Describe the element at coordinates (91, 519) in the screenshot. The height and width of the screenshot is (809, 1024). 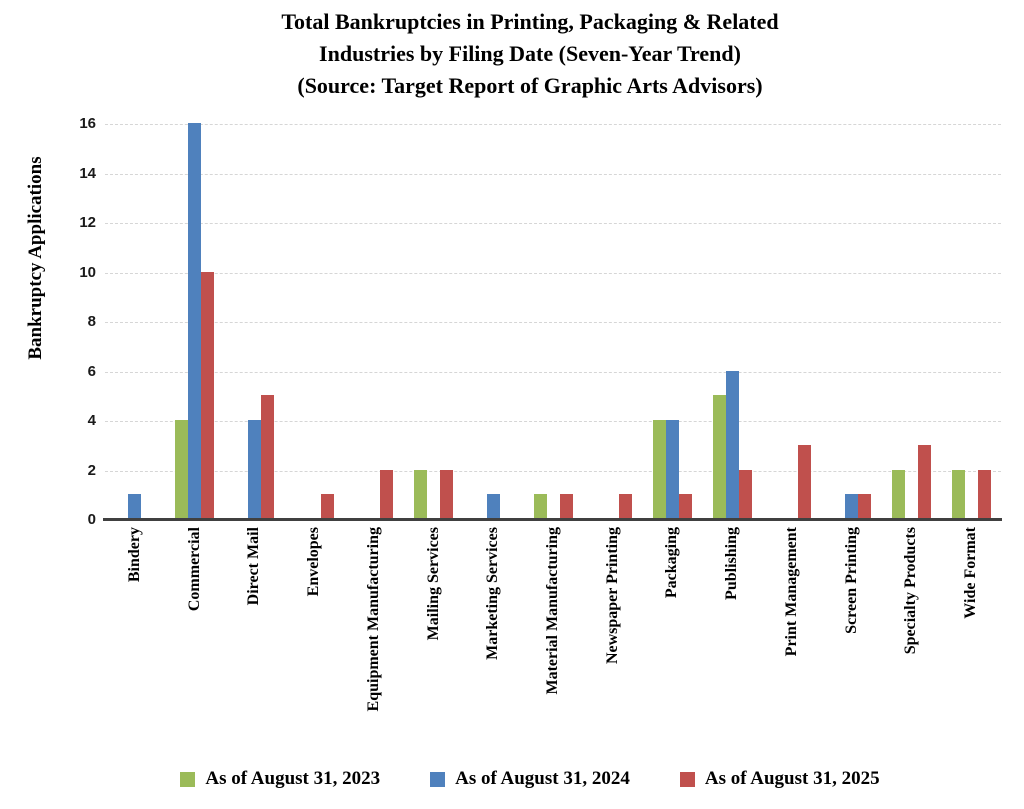
I see `y-tick-label-0: 0` at that location.